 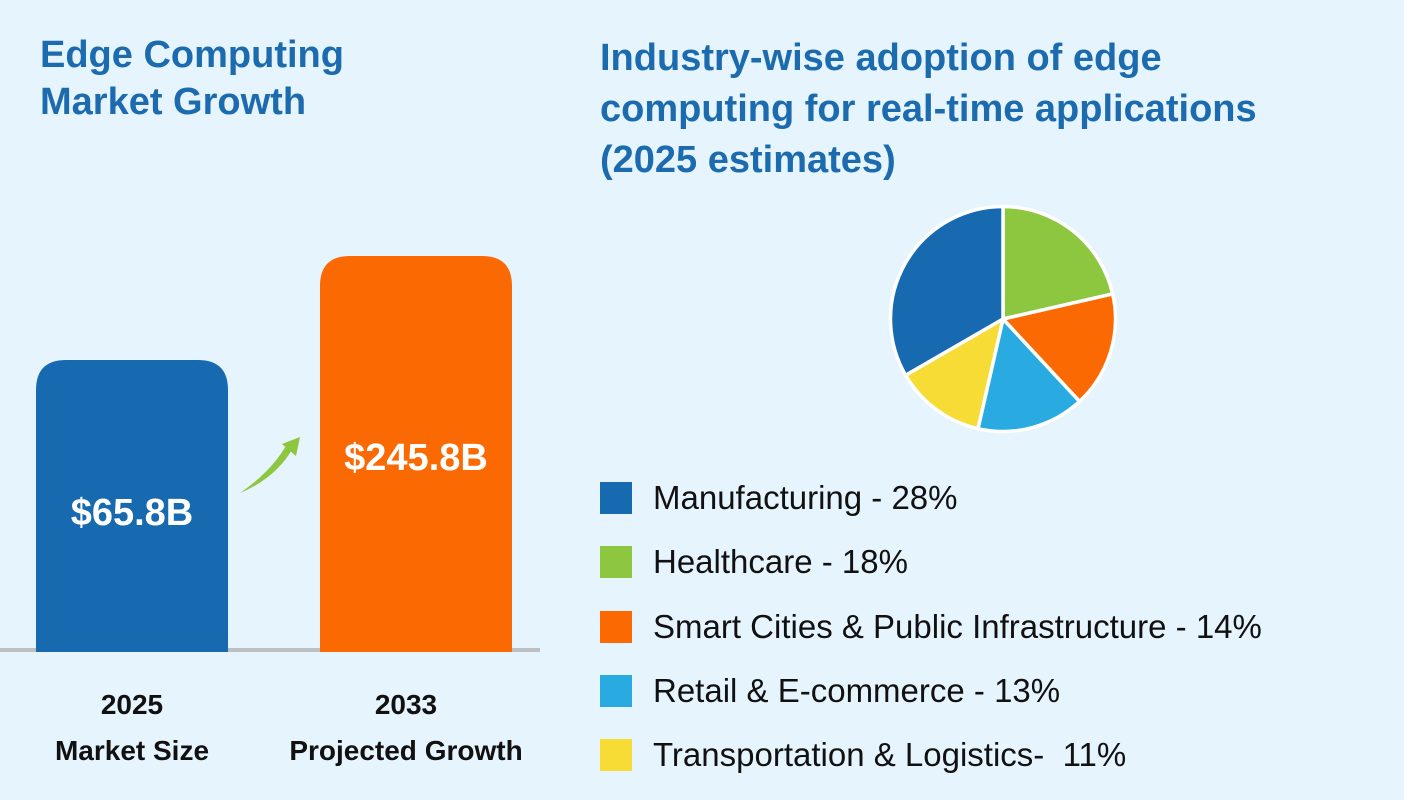 I want to click on x-category-year: 2033, so click(x=406, y=704).